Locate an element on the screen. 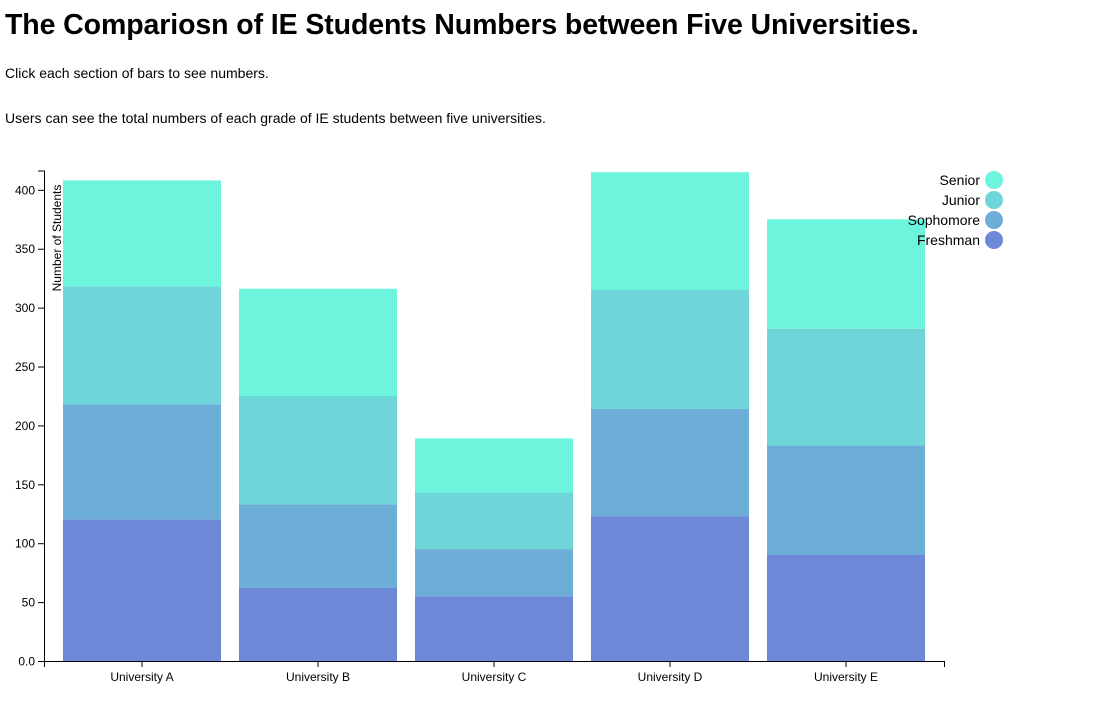  legend-label-junior: Junior is located at coordinates (961, 200).